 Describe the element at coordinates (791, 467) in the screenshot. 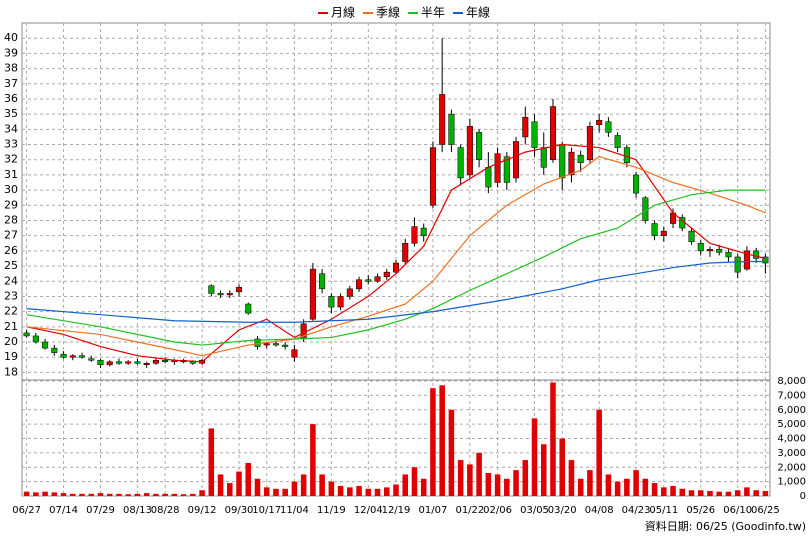

I see `y2-tick-label: 2,000` at that location.